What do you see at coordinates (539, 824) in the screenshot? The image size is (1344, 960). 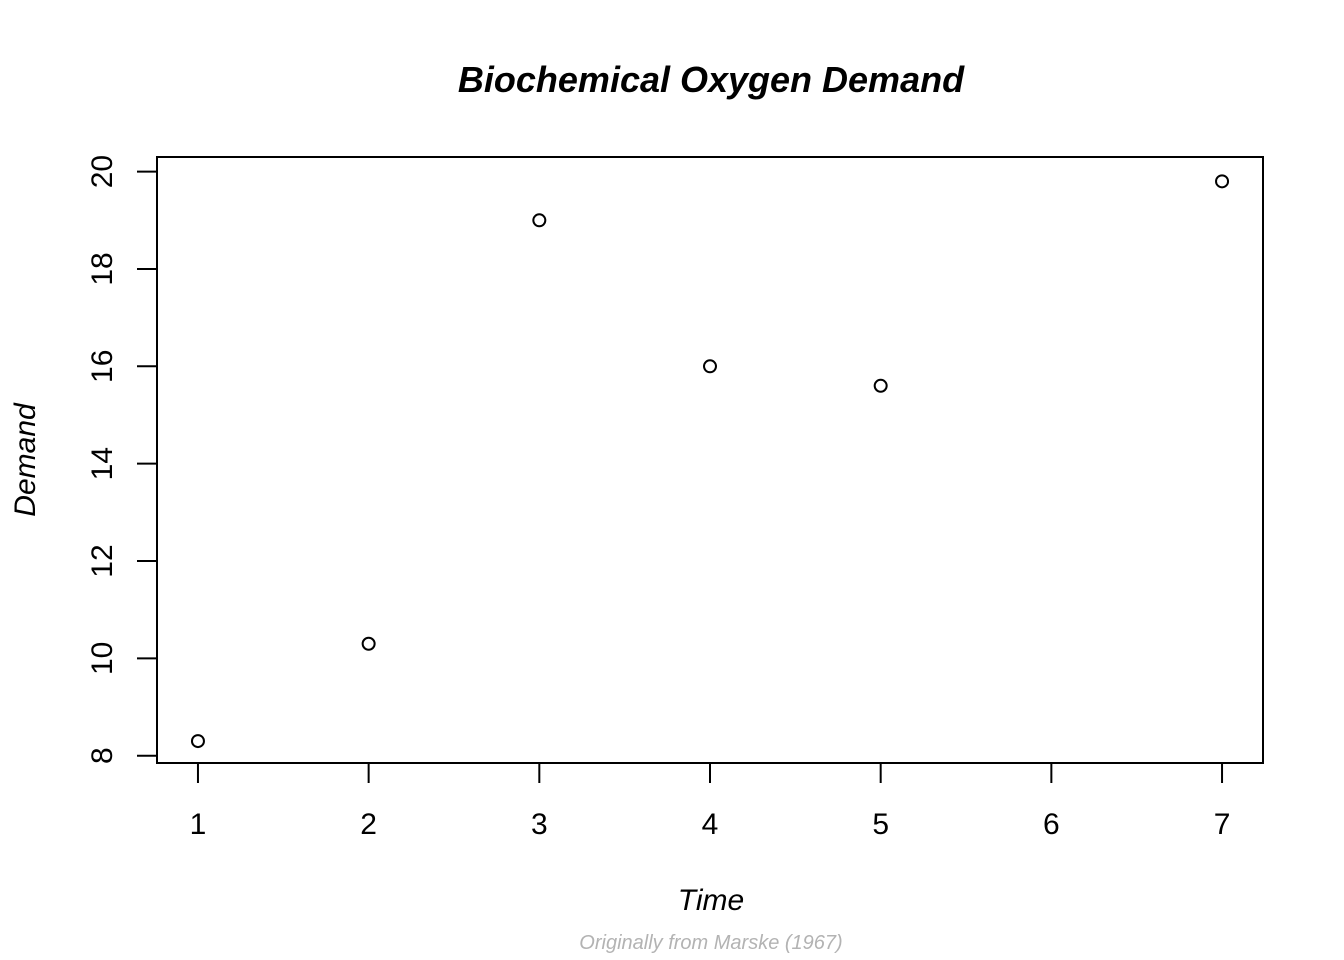 I see `x-tick-label: 3` at bounding box center [539, 824].